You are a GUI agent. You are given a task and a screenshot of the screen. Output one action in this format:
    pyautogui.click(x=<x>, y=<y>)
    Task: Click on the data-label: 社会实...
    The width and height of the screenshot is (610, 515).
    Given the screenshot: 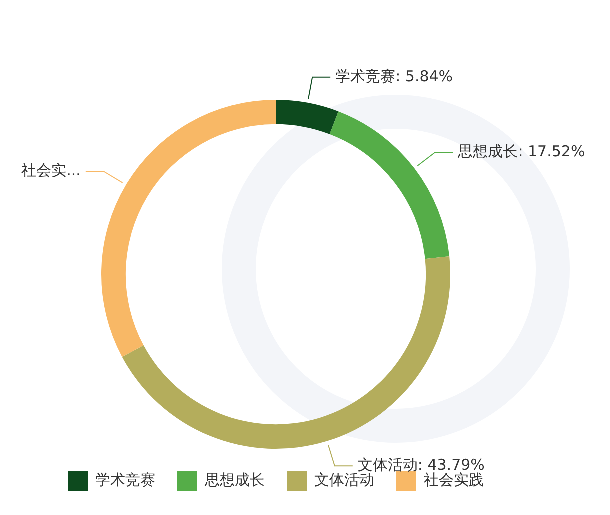 What is the action you would take?
    pyautogui.click(x=51, y=171)
    